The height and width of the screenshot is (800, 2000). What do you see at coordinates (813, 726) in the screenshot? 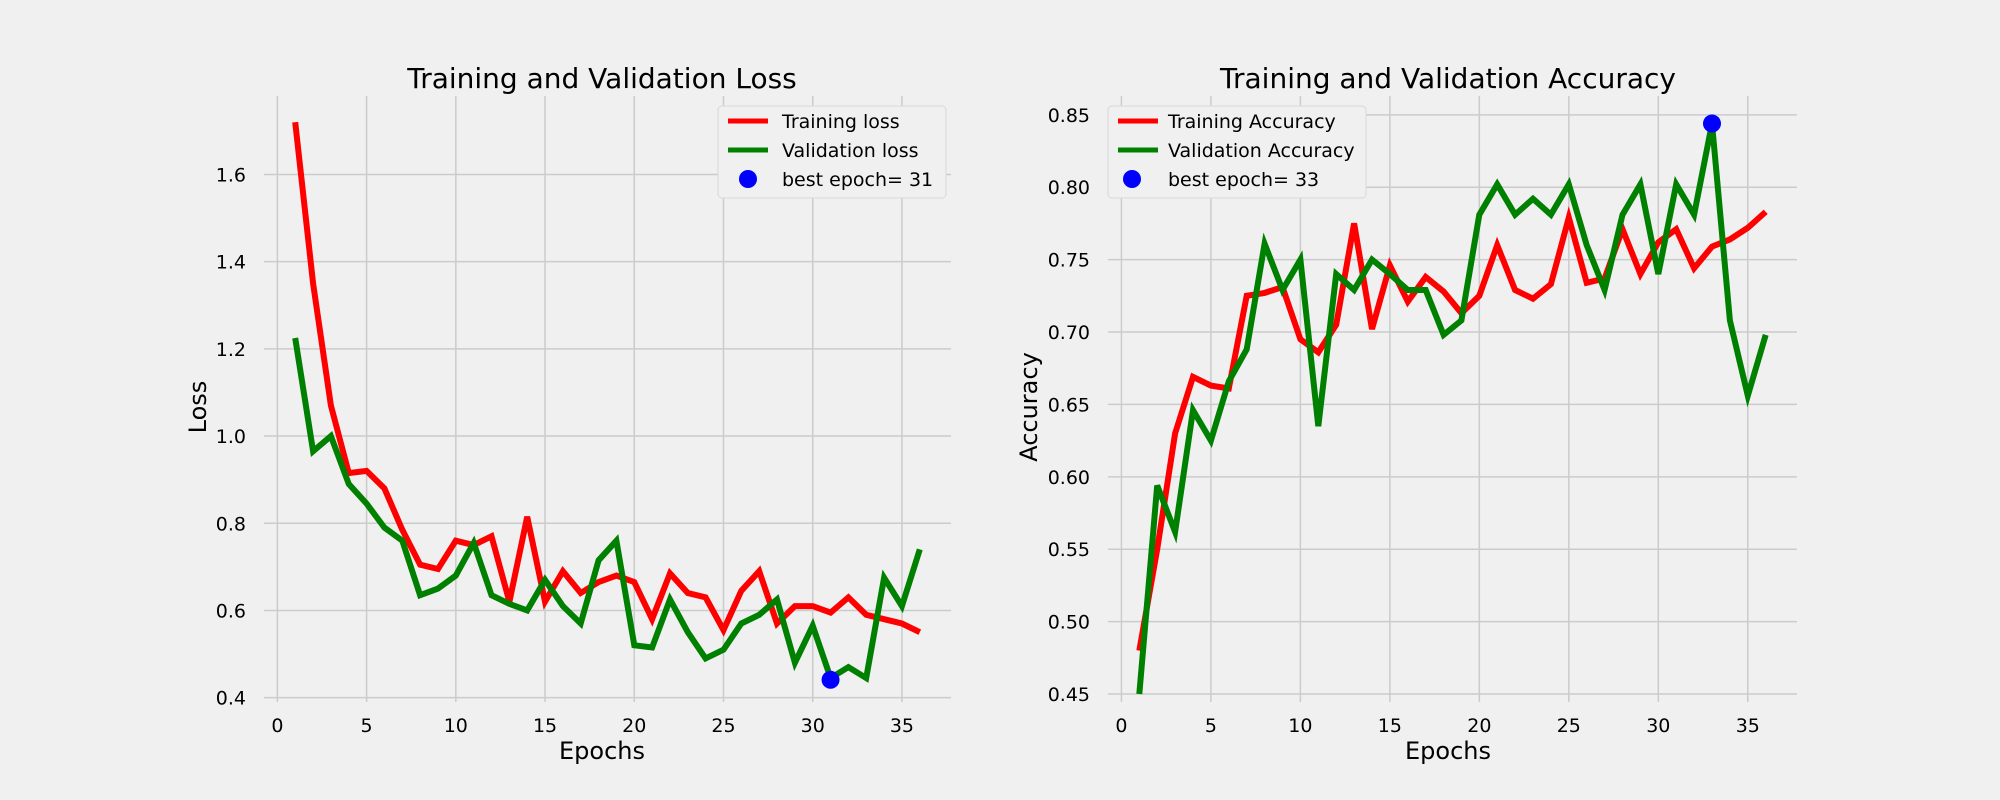
I see `loss-x-tick-label: 30` at bounding box center [813, 726].